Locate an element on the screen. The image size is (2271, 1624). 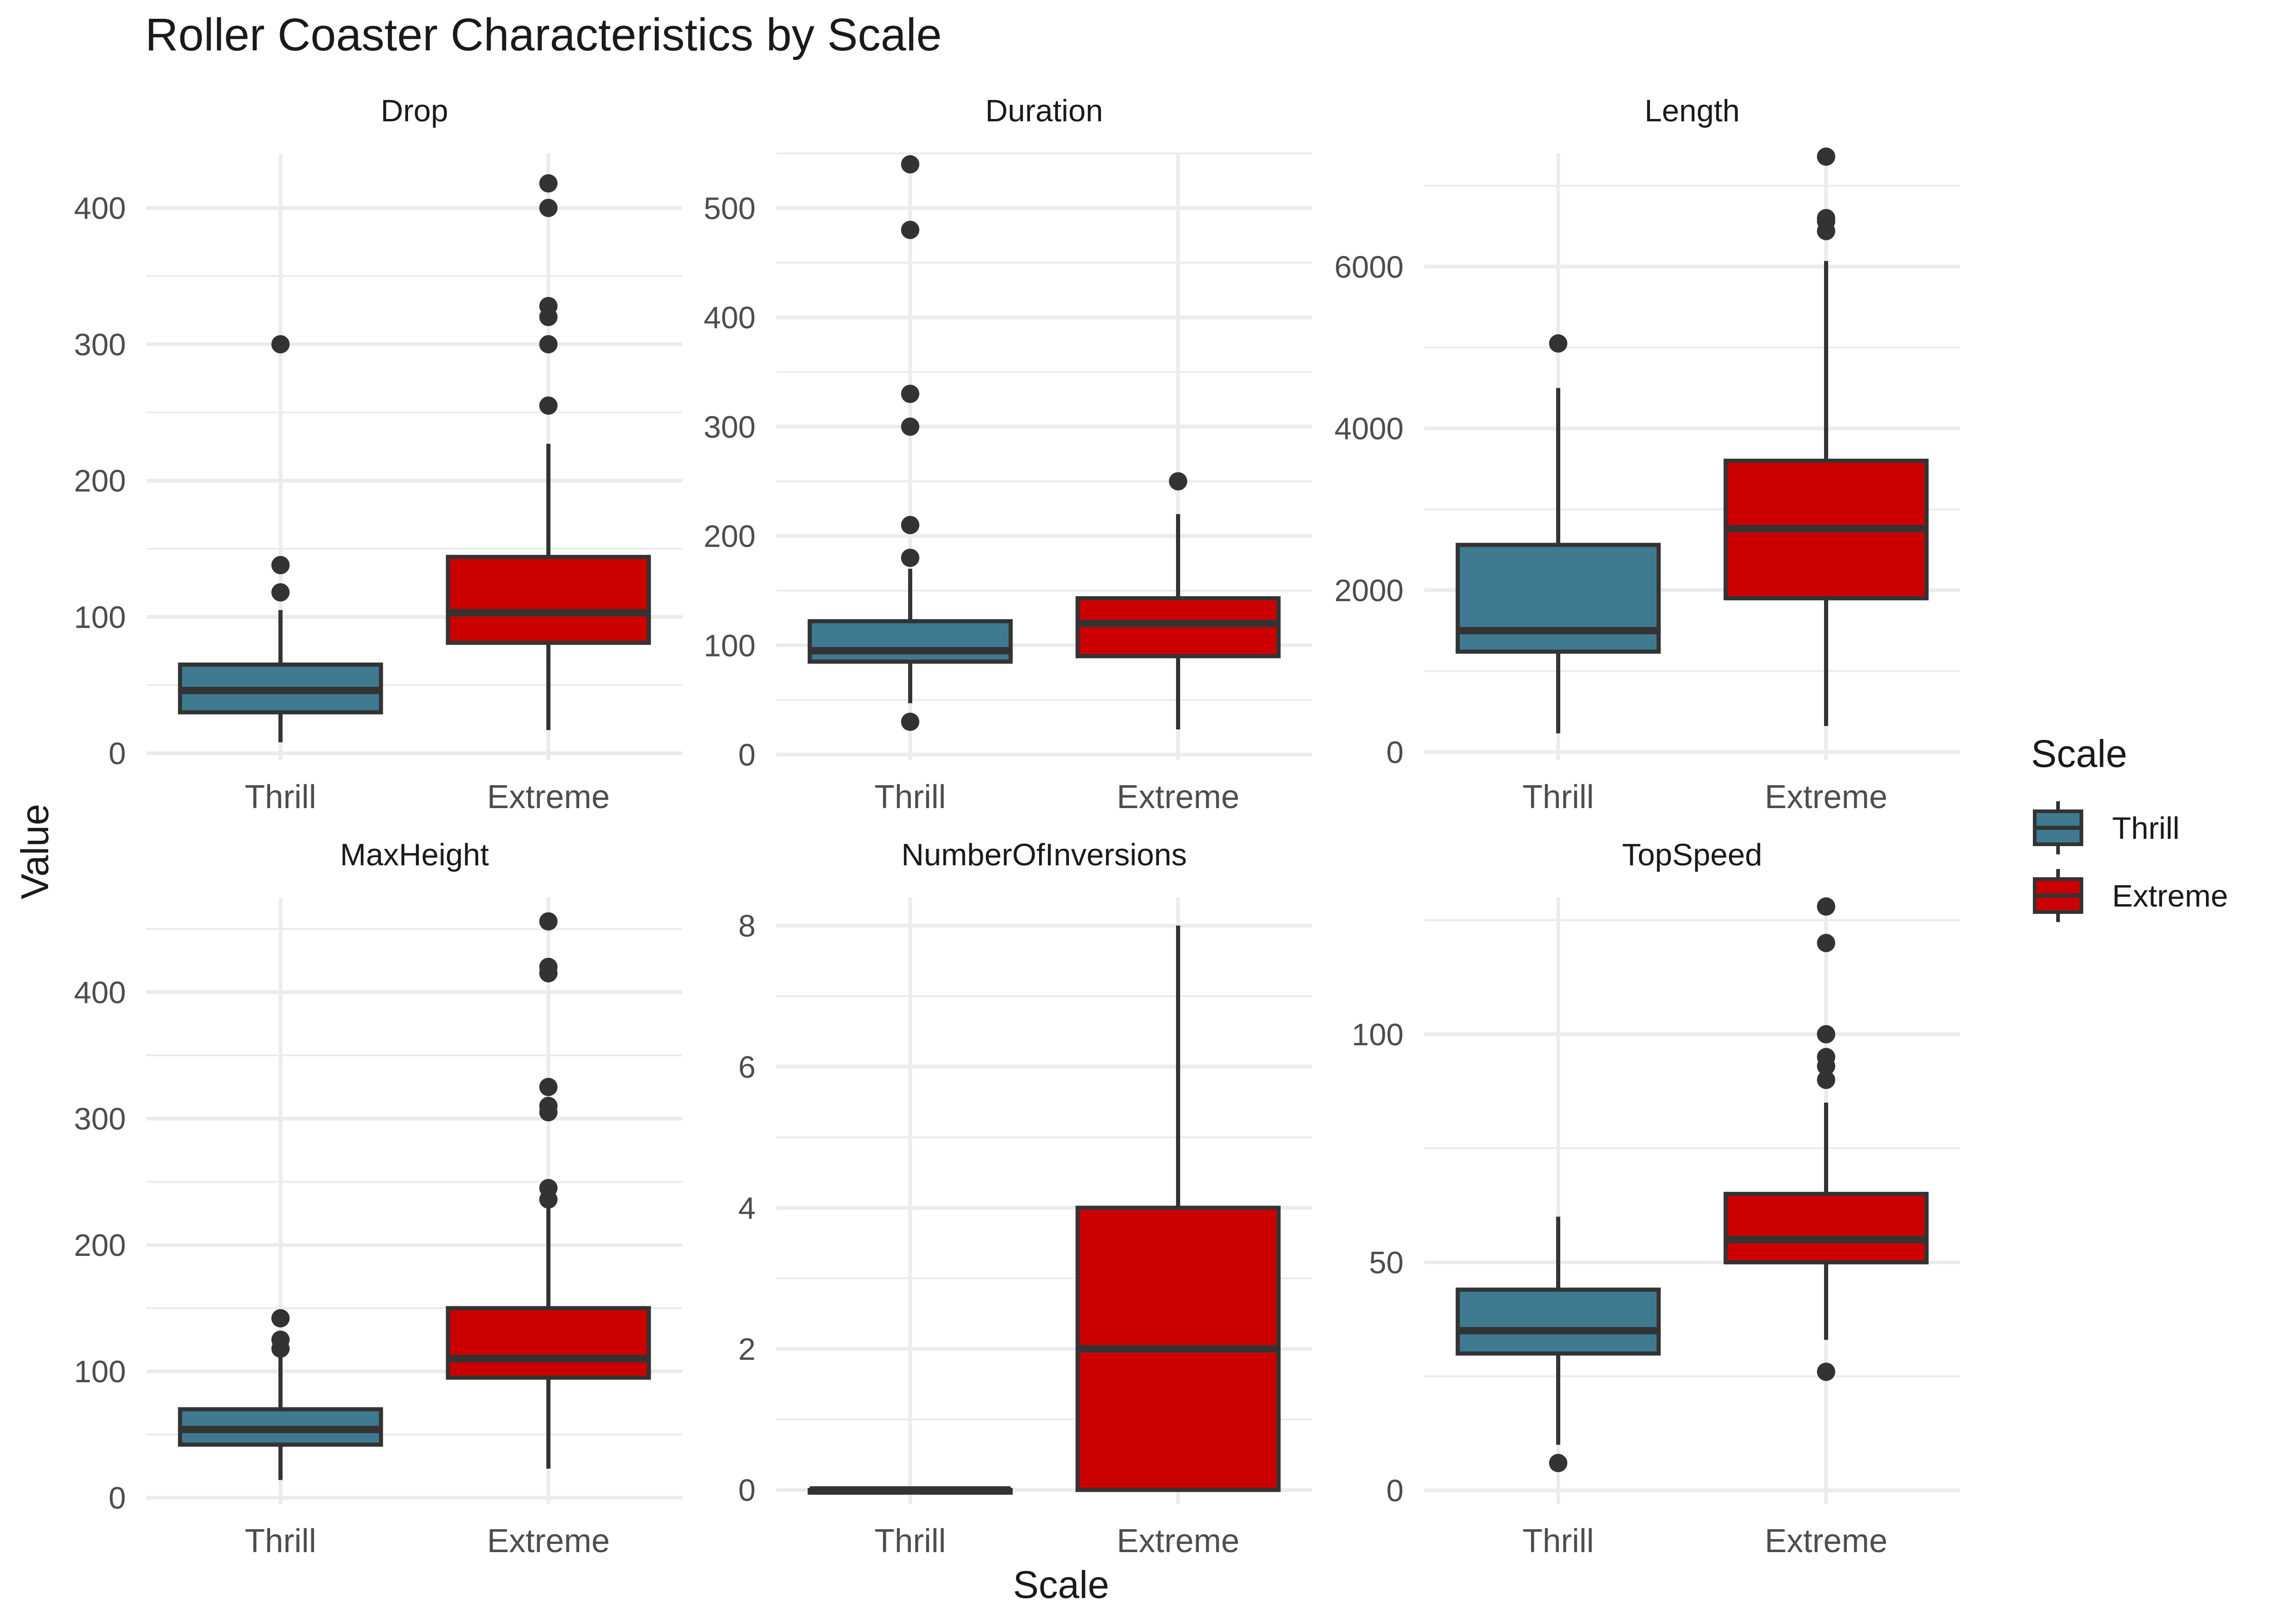
legend-entry-extreme: Extreme is located at coordinates (2130, 895).